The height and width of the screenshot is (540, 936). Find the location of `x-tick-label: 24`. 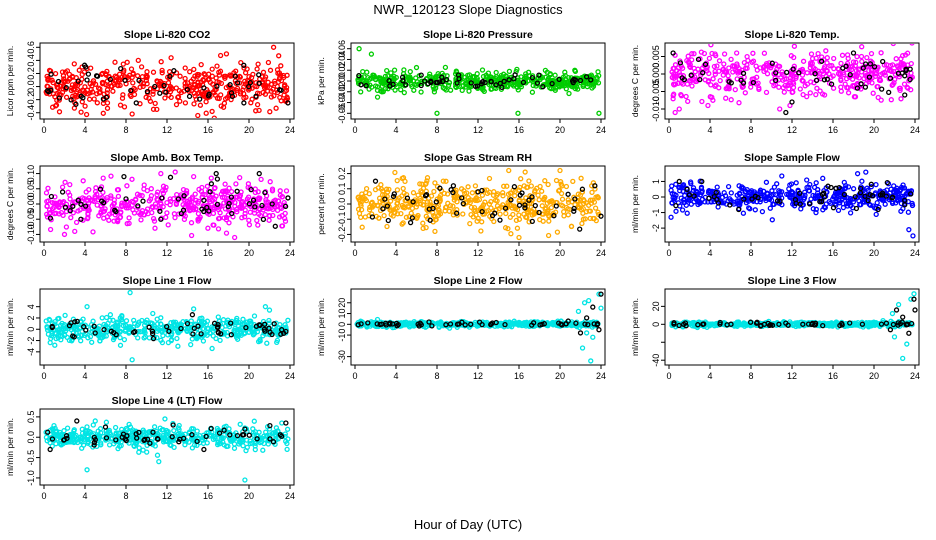

x-tick-label: 24 is located at coordinates (290, 496).